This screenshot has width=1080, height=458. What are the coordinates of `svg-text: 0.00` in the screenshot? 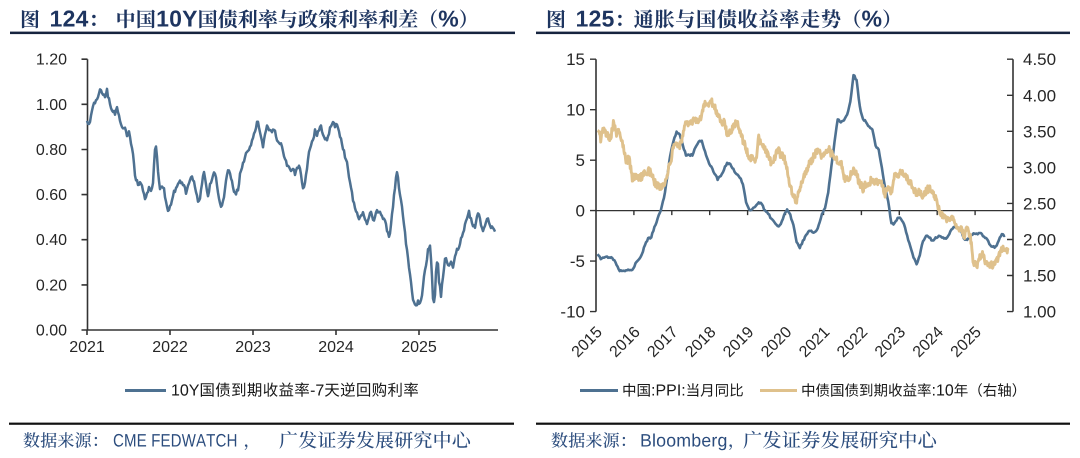 It's located at (51, 331).